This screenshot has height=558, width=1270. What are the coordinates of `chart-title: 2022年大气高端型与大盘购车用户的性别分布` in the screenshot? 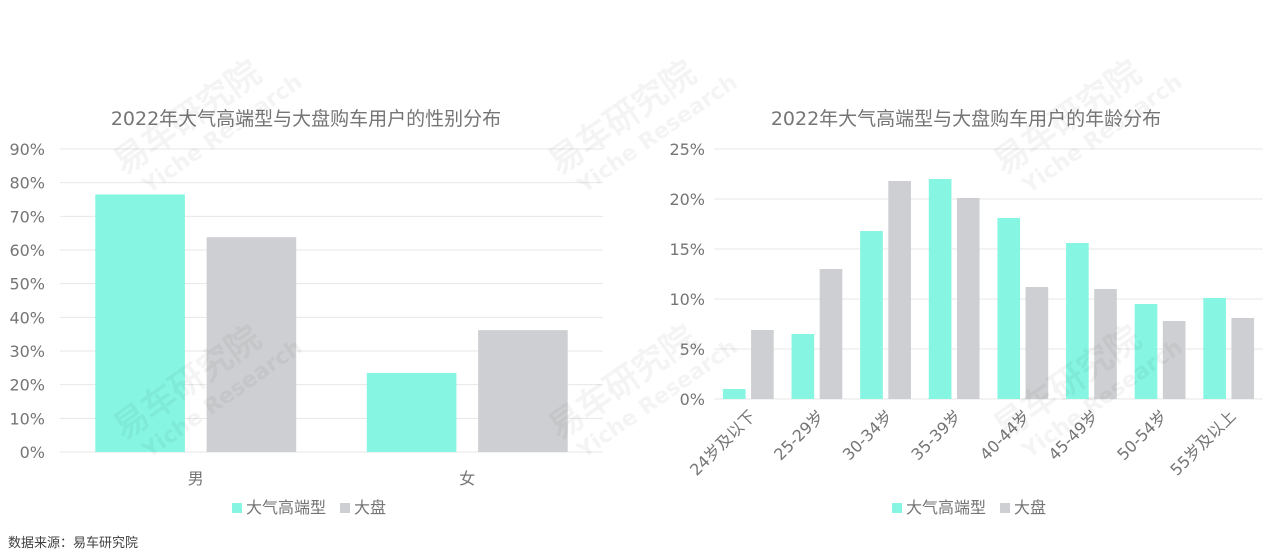 It's located at (306, 119).